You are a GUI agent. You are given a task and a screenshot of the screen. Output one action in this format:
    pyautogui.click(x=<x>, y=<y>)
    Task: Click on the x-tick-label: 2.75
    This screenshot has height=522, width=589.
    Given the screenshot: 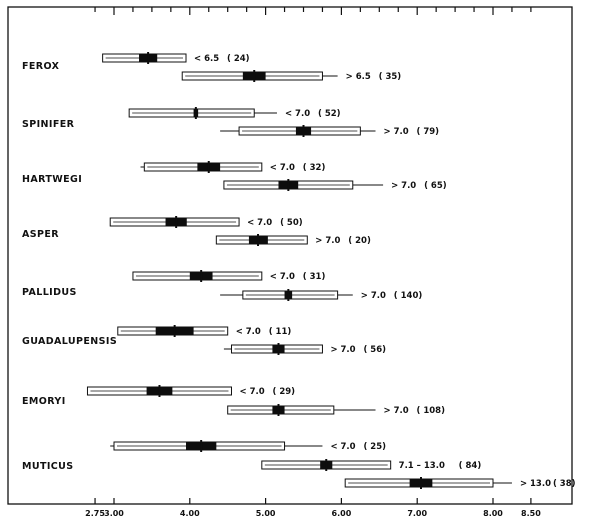 What is the action you would take?
    pyautogui.click(x=95, y=513)
    